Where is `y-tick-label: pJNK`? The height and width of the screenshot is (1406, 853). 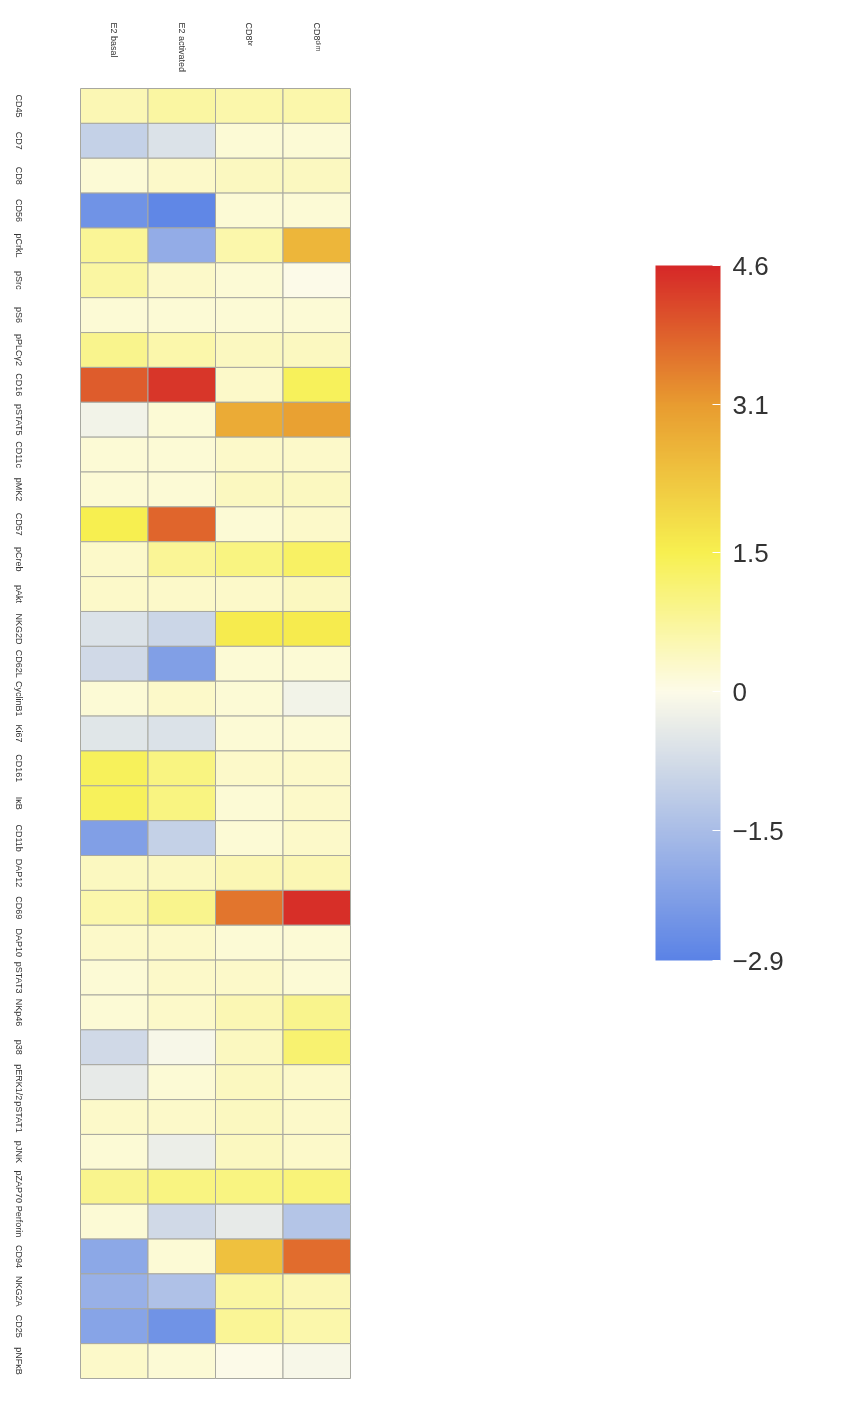
y-tick-label: pJNK is located at coordinates (18, 1151).